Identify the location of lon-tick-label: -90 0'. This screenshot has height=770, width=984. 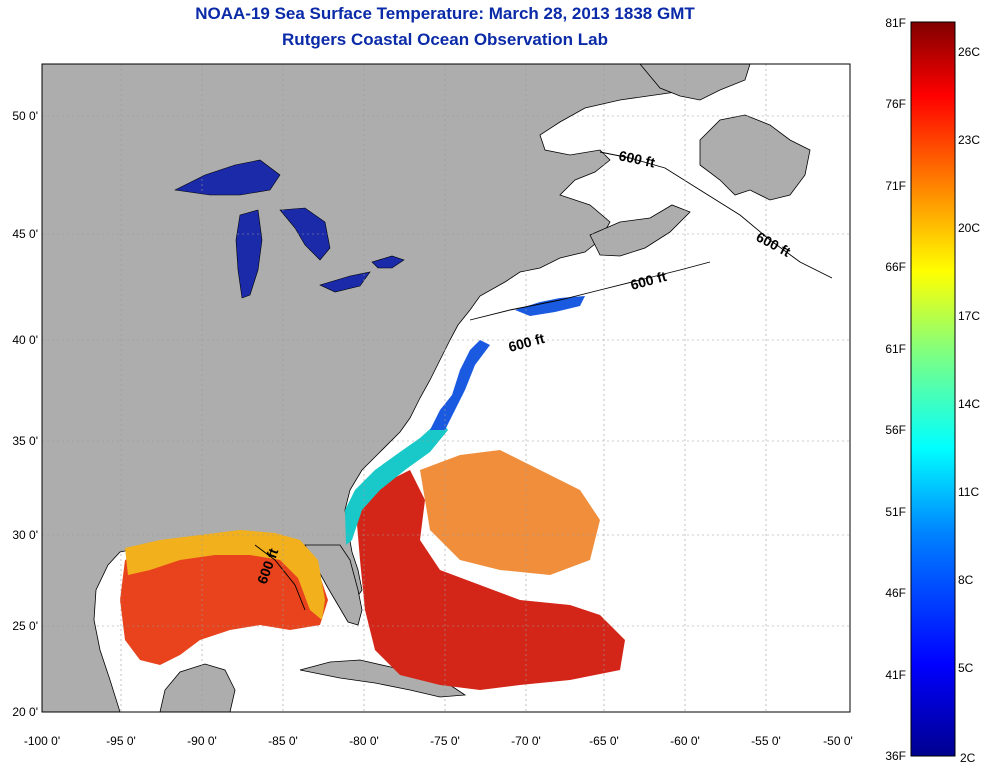
(202, 741).